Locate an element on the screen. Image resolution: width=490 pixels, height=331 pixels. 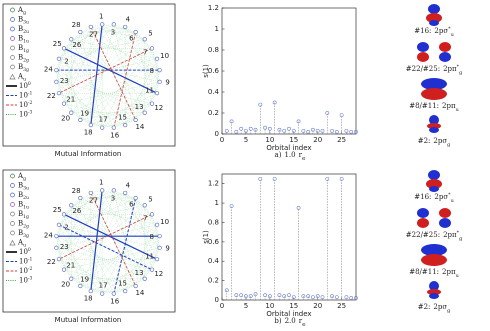
node-label: 27 is located at coordinates (93, 200).